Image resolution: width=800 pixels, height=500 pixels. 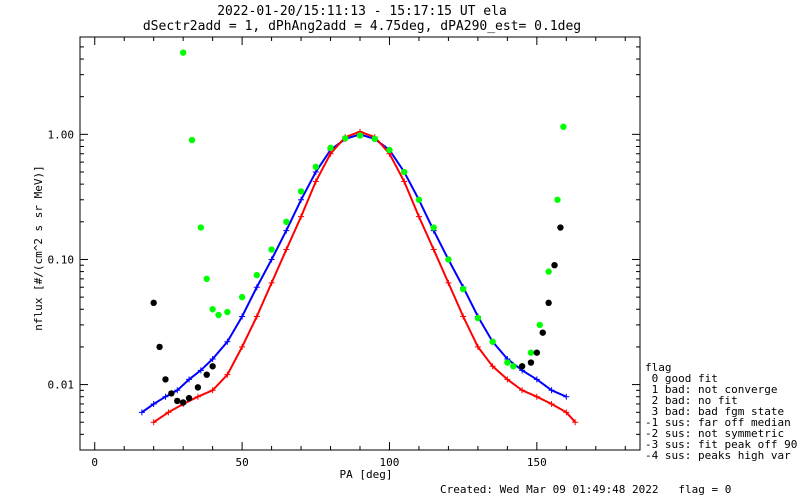 What do you see at coordinates (94, 462) in the screenshot?
I see `x-tick-label: 0` at bounding box center [94, 462].